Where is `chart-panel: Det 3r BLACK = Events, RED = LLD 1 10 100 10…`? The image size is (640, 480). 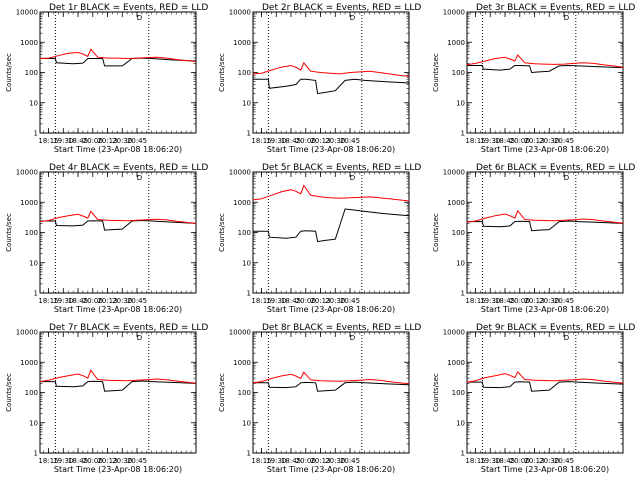
chart-panel: Det 3r BLACK = Events, RED = LLD 1 10 100 10… is located at coordinates (533, 78).